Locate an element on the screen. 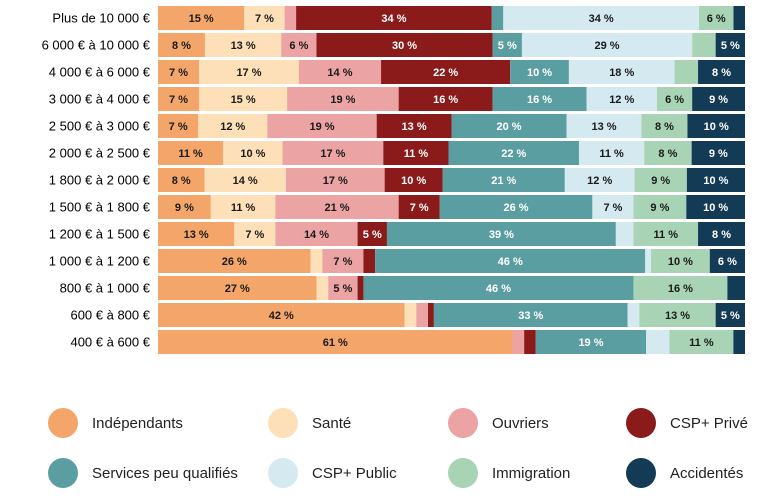  legend-item: Indépendants is located at coordinates (115, 423).